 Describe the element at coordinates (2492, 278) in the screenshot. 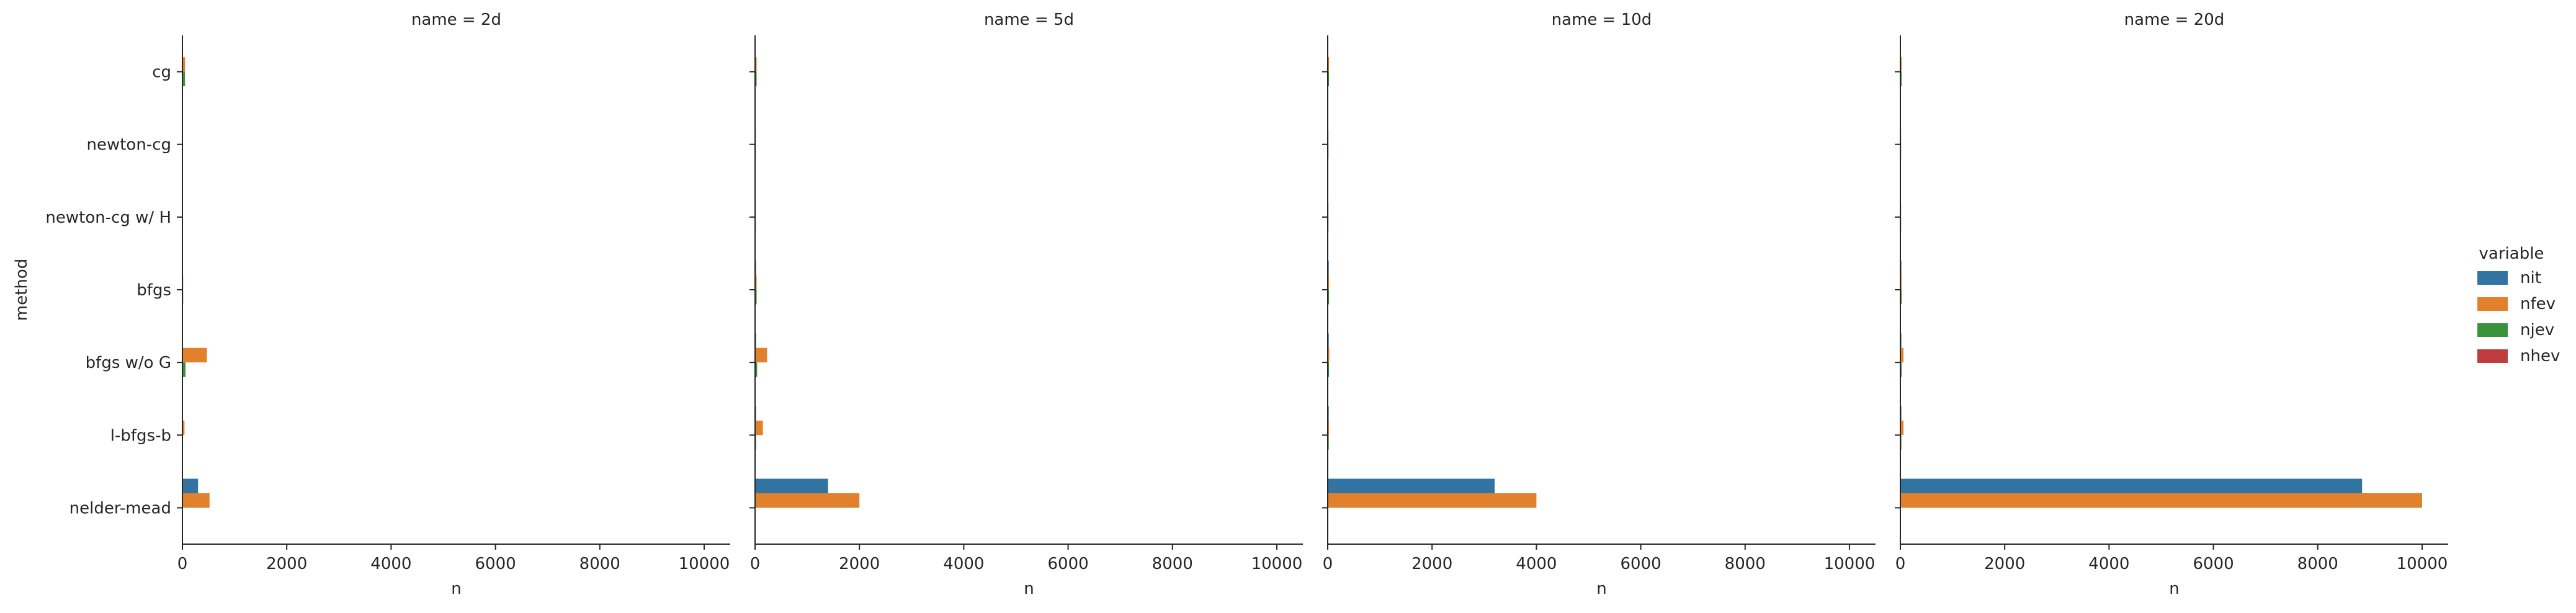

I see `legend-swatch-nit` at that location.